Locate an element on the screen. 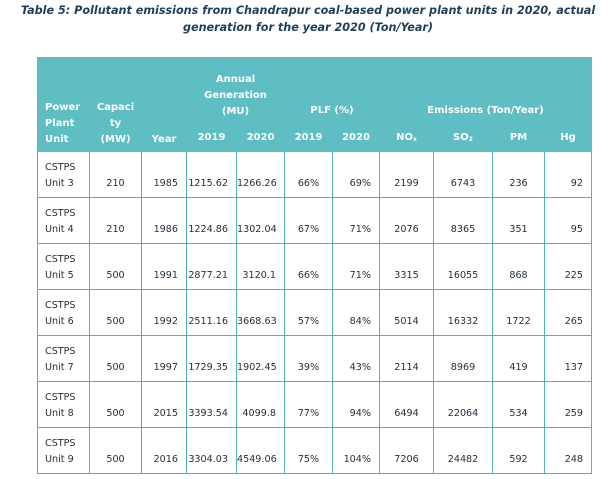 This screenshot has height=479, width=616. header-plf-2020: 2020 is located at coordinates (356, 137).